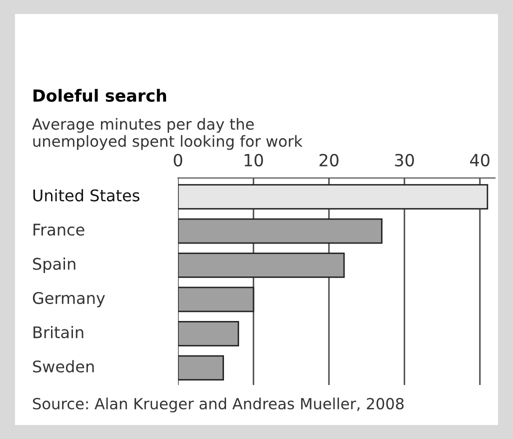  I want to click on source-note: Source: Alan Krueger and Andreas Mueller, 2008, so click(218, 405).